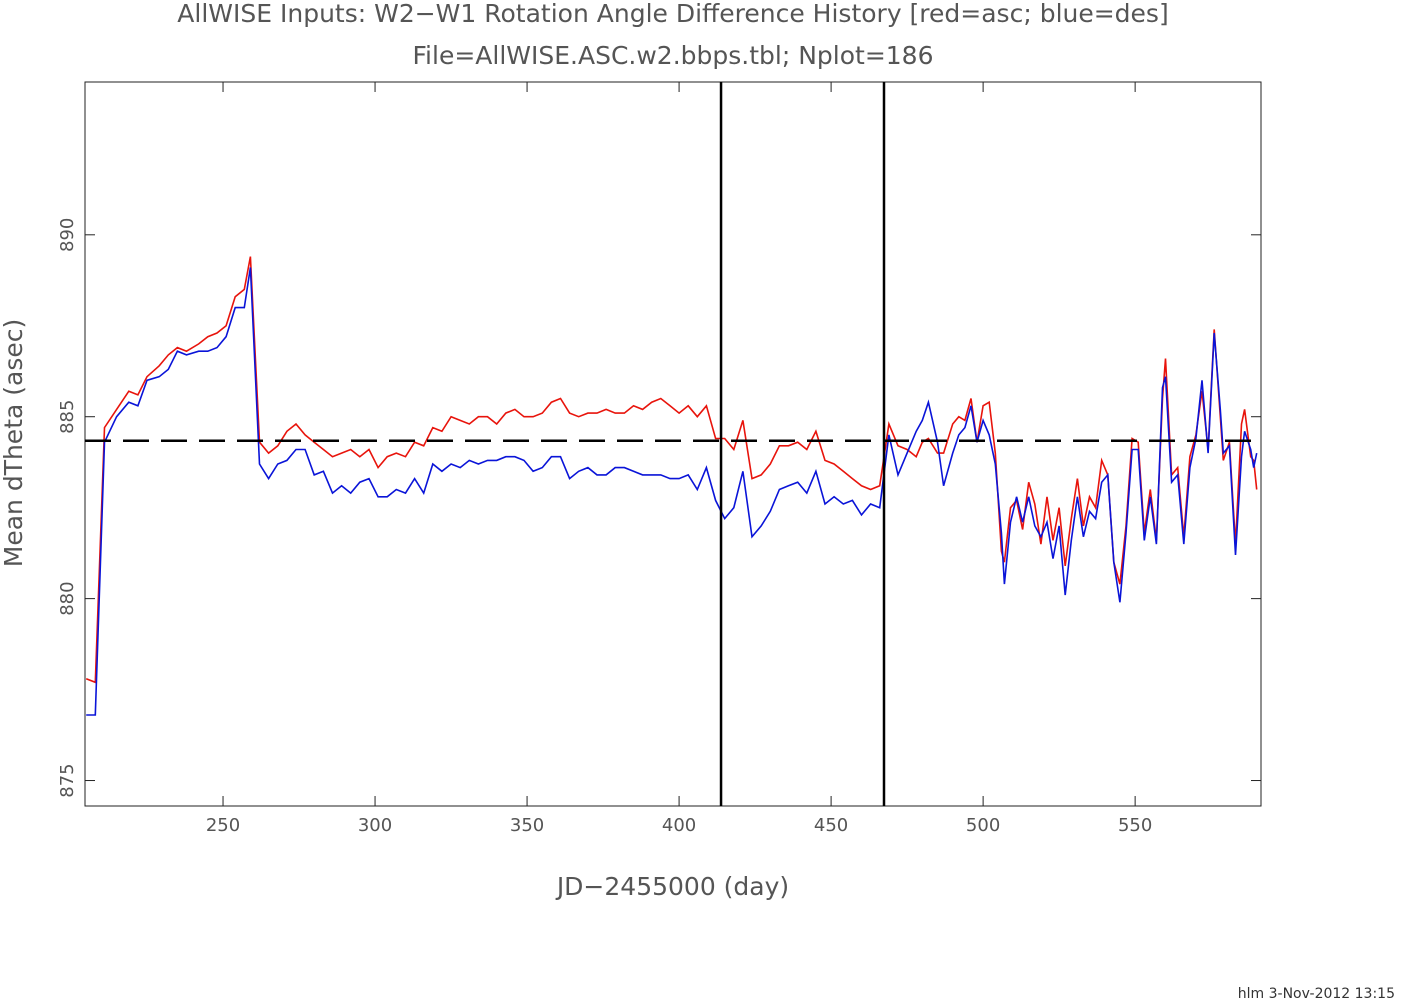 Image resolution: width=1407 pixels, height=1002 pixels. I want to click on footer: hlm 3-Nov-2012 13:15, so click(1316, 994).